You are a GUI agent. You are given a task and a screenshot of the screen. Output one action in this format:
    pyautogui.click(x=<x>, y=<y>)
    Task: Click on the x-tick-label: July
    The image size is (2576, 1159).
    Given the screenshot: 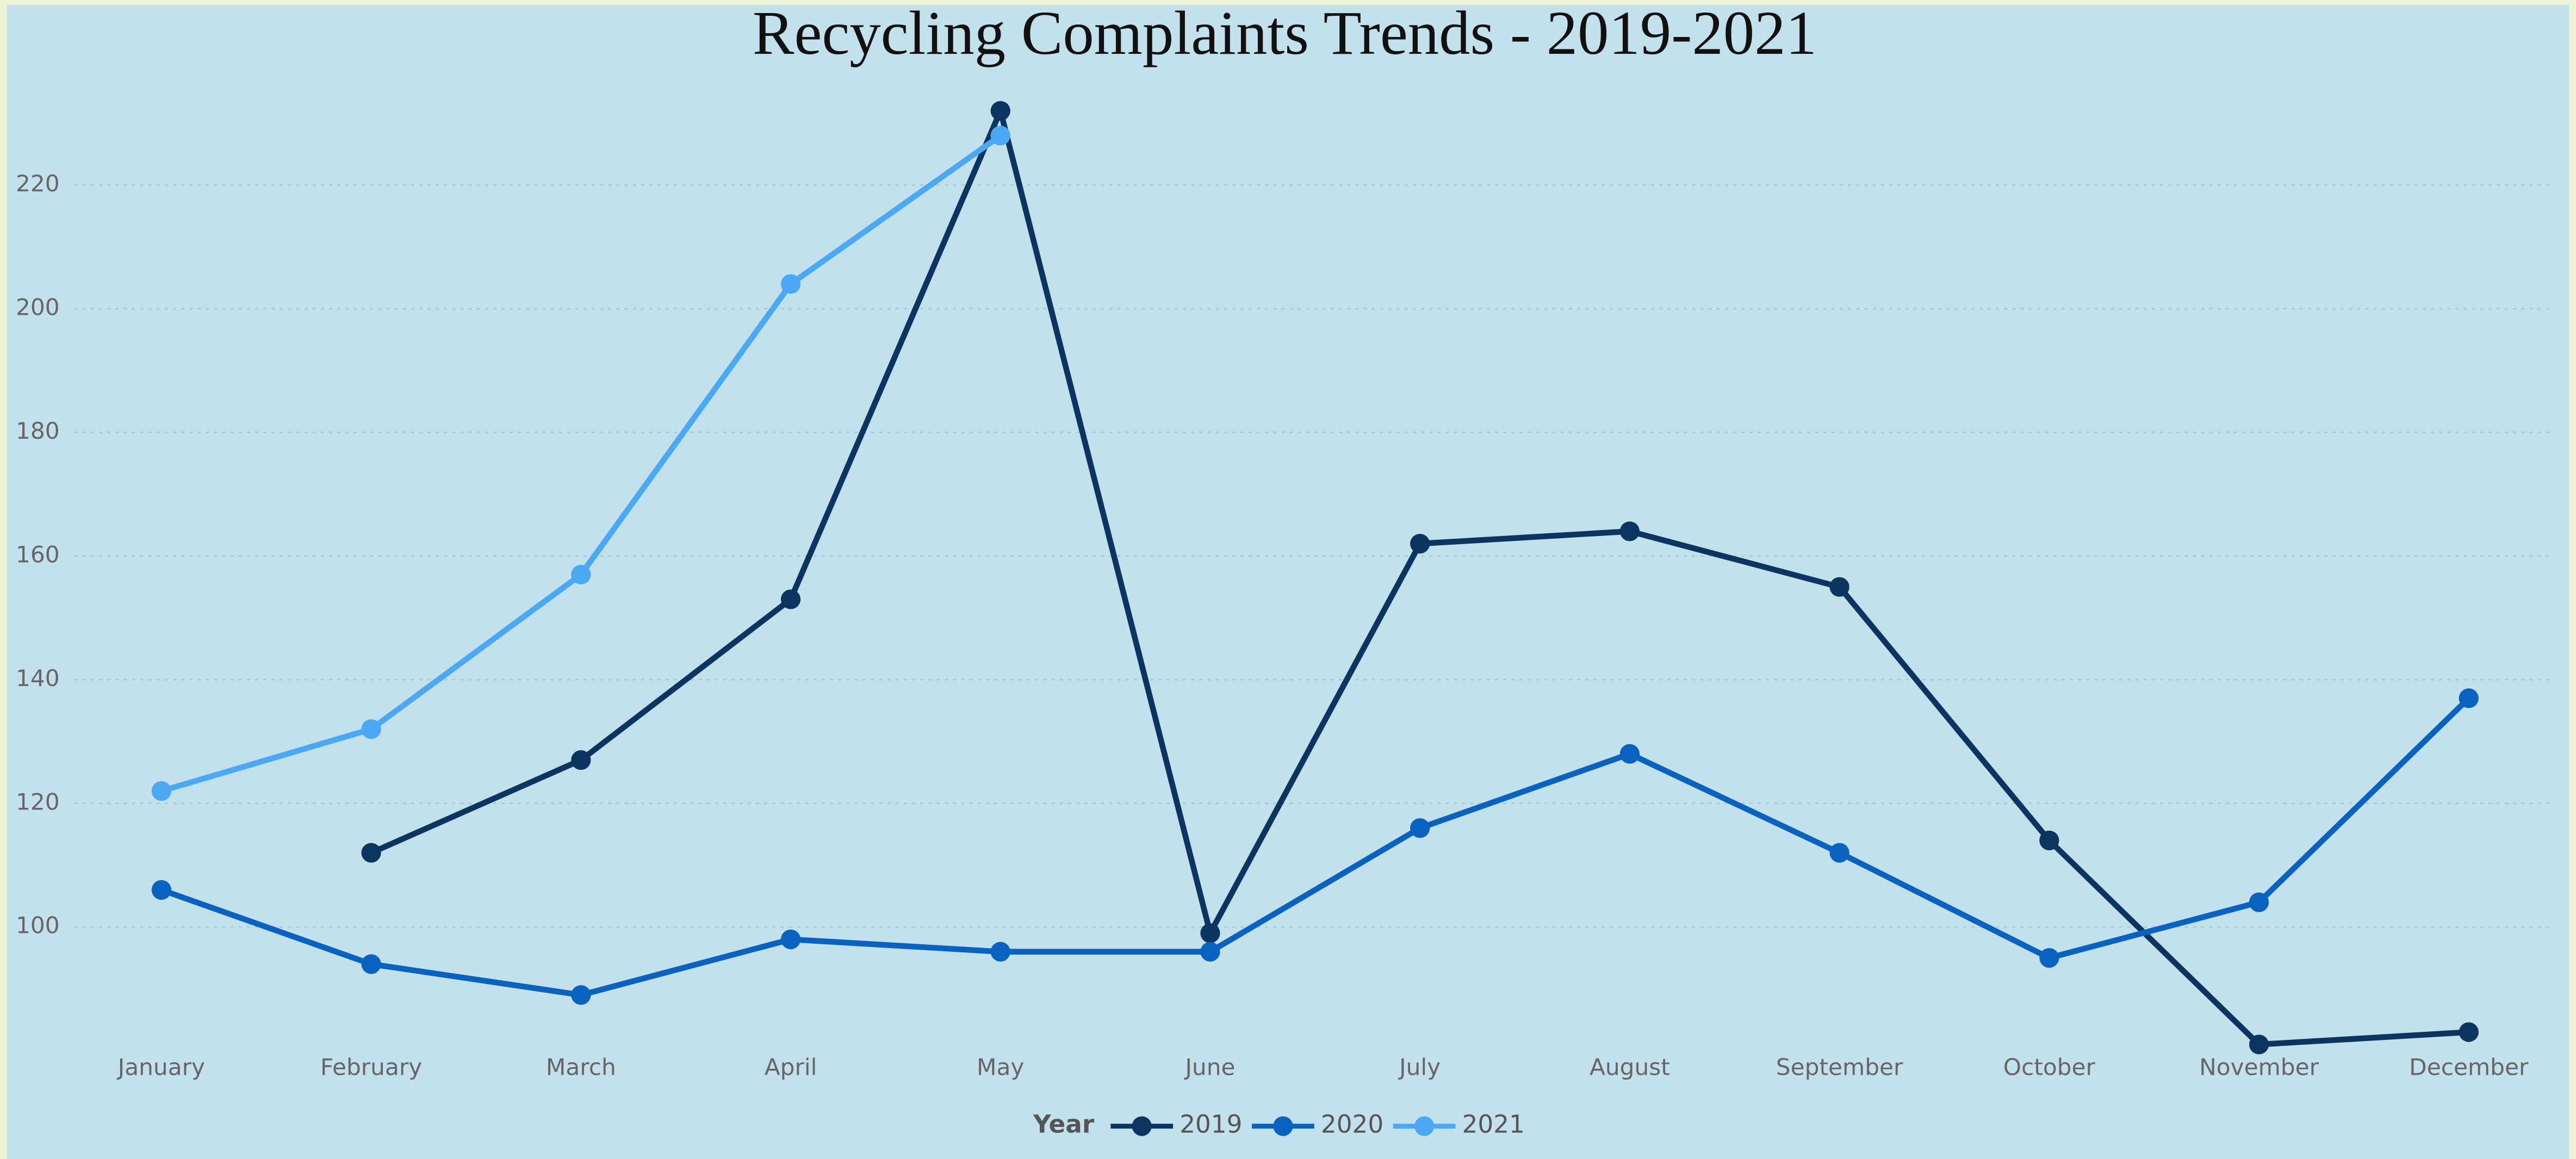 What is the action you would take?
    pyautogui.click(x=1420, y=1067)
    